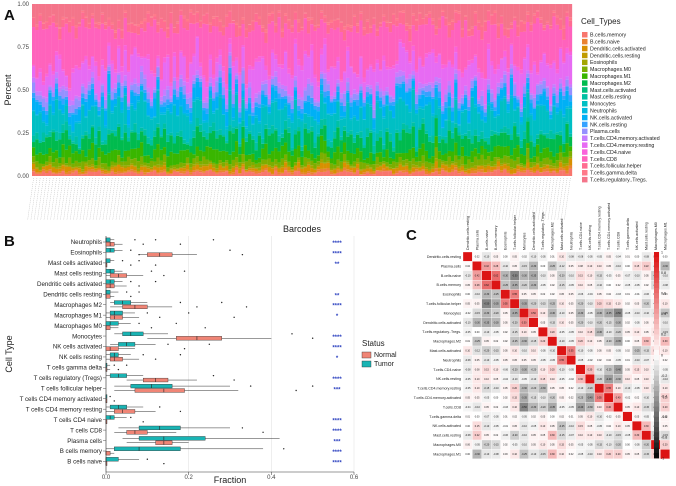  I want to click on legend-item-label: Eosinophils, so click(603, 63).